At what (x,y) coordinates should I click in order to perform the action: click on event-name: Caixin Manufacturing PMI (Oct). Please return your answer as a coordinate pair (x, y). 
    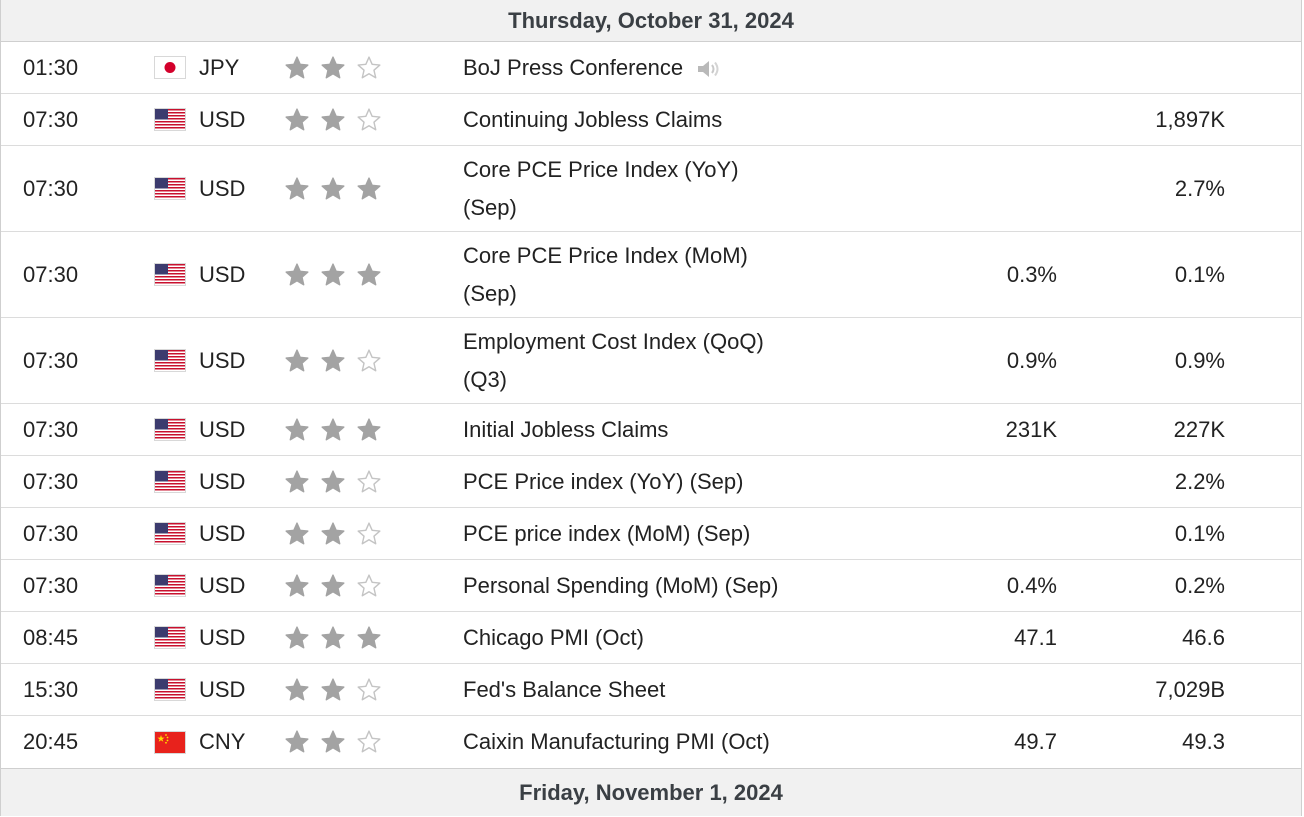
    Looking at the image, I should click on (616, 741).